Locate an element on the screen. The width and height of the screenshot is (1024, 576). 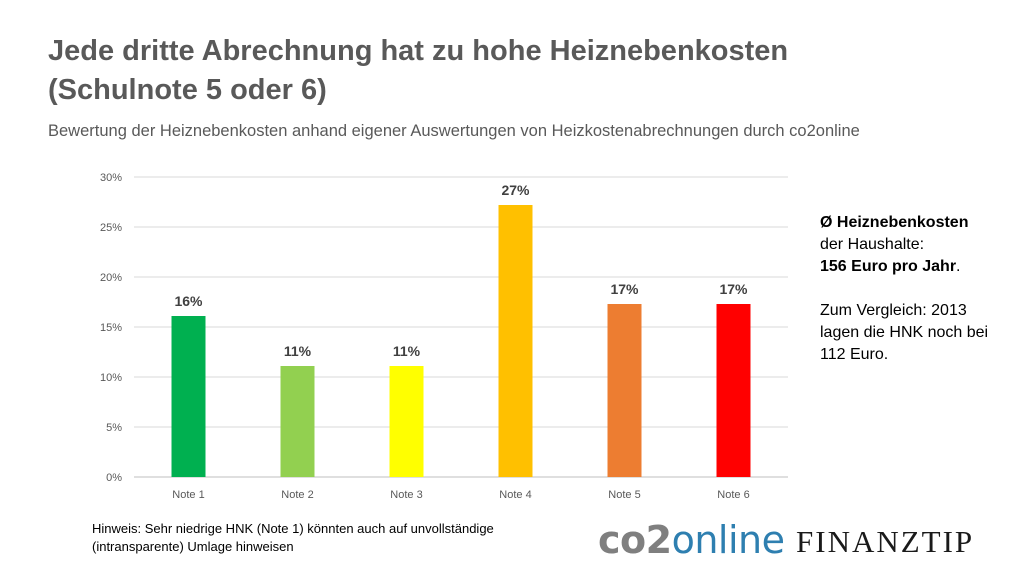
side-info-amount: 156 Euro pro Jahr is located at coordinates (888, 266).